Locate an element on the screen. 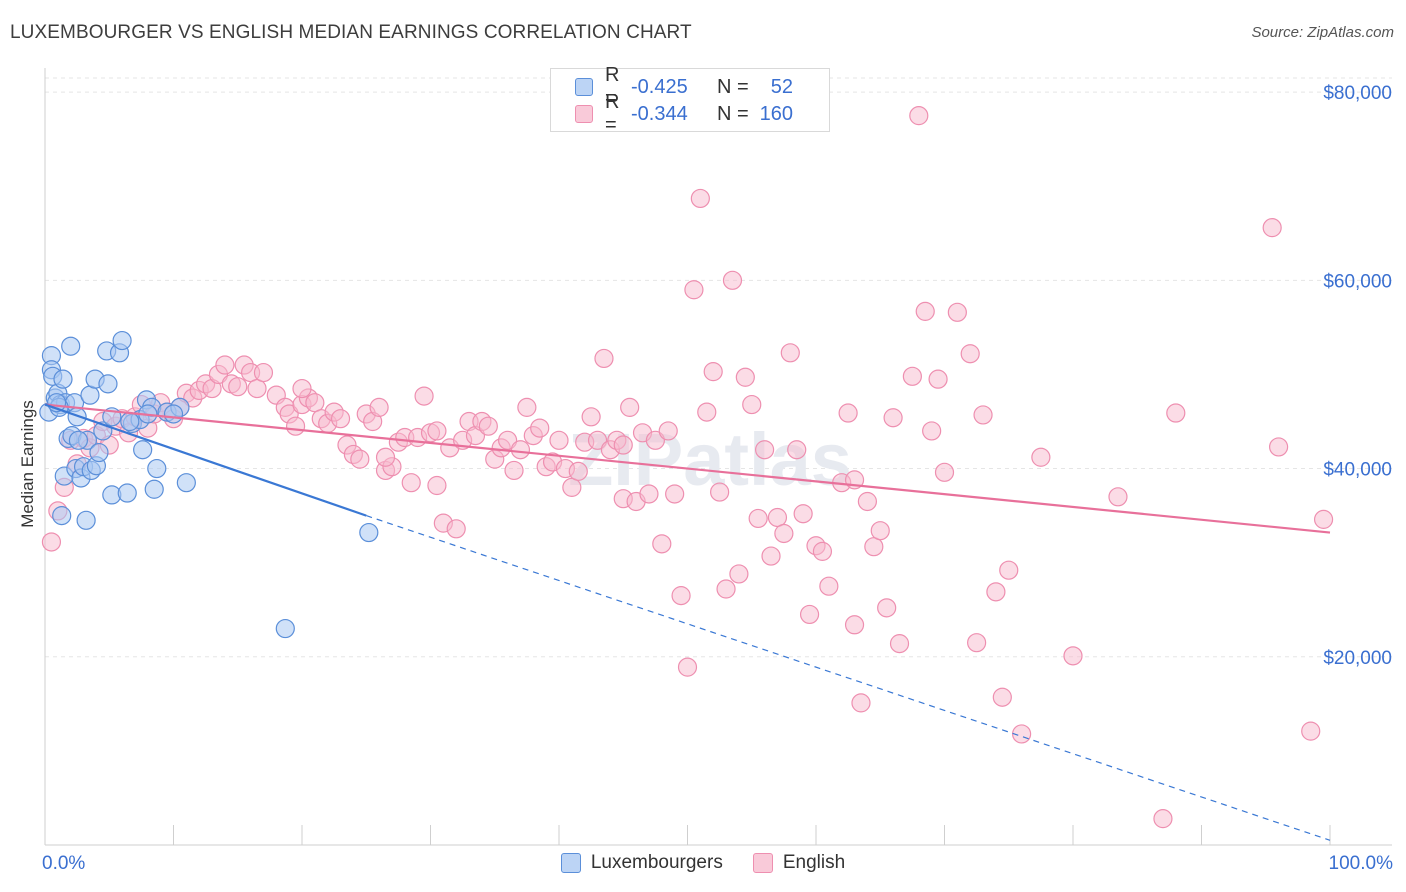 This screenshot has height=892, width=1406. luxembourger-trend-line is located at coordinates (205, 460).